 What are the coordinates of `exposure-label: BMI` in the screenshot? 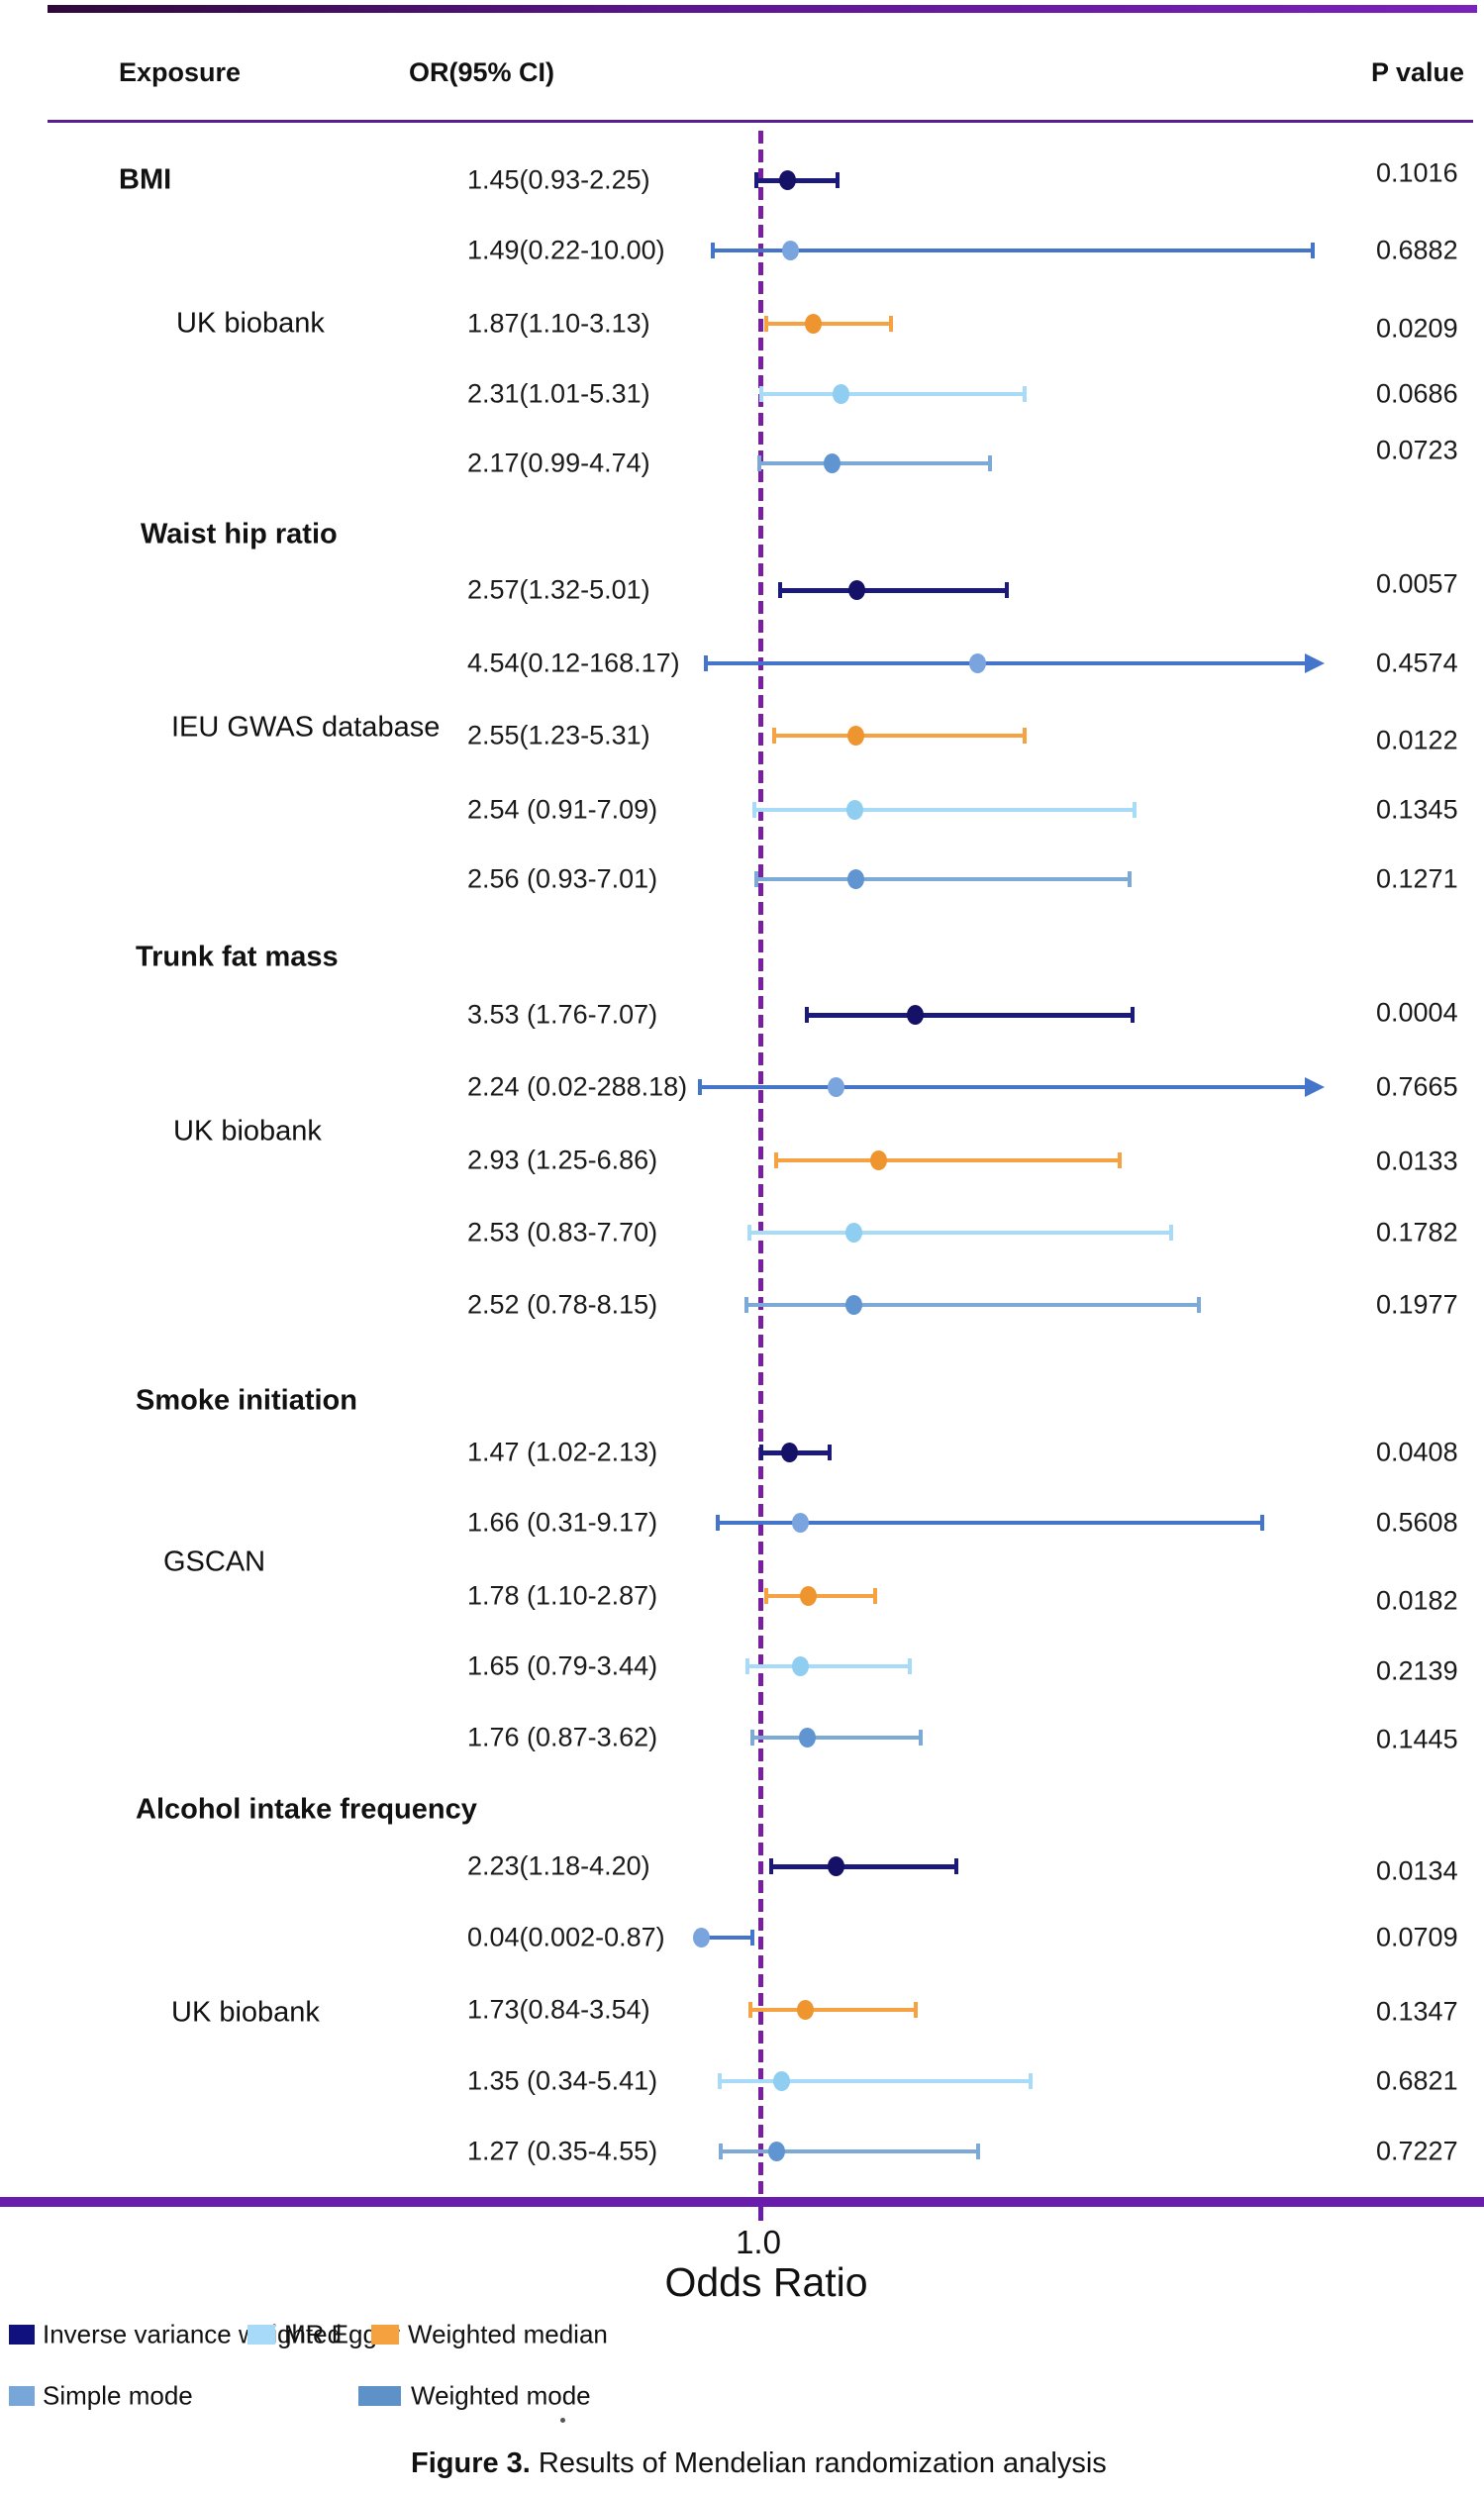 It's located at (145, 179).